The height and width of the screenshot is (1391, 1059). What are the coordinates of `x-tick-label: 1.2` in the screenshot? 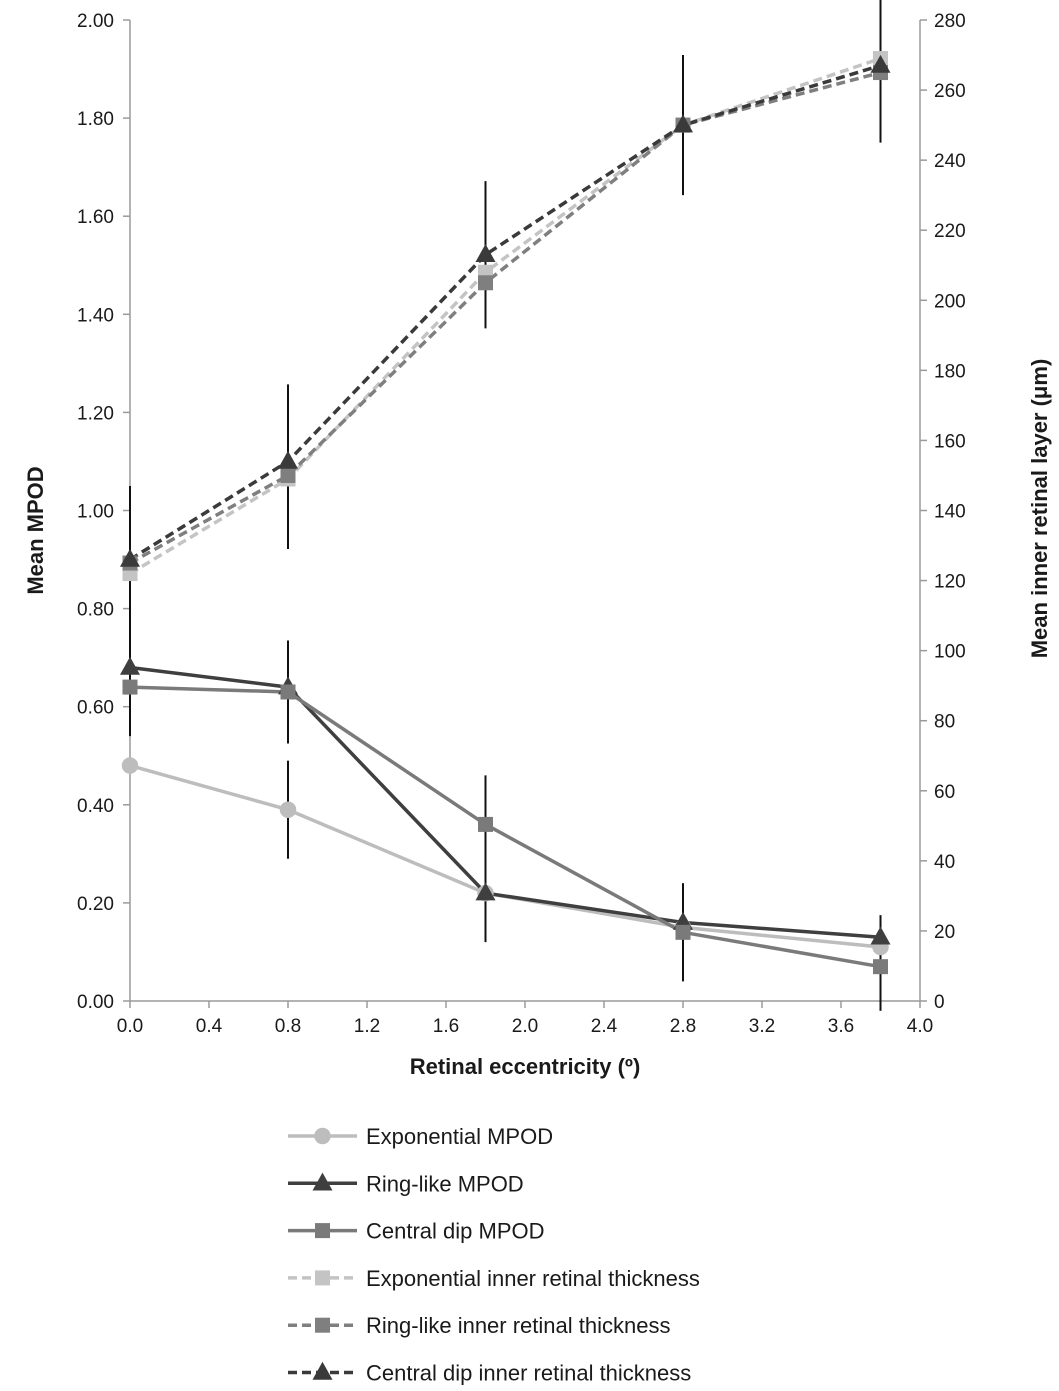 It's located at (367, 1026).